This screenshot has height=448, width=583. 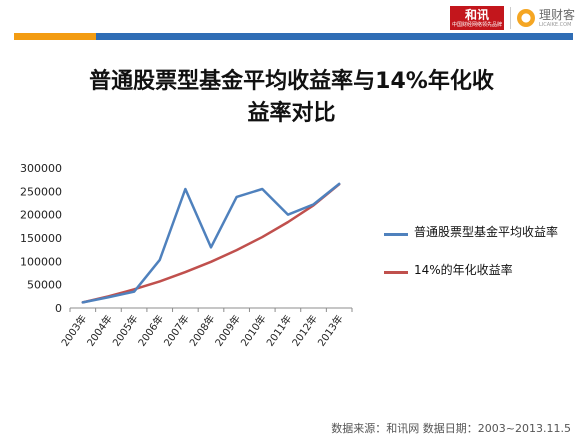 What do you see at coordinates (330, 330) in the screenshot?
I see `x-tick-label: 2013年` at bounding box center [330, 330].